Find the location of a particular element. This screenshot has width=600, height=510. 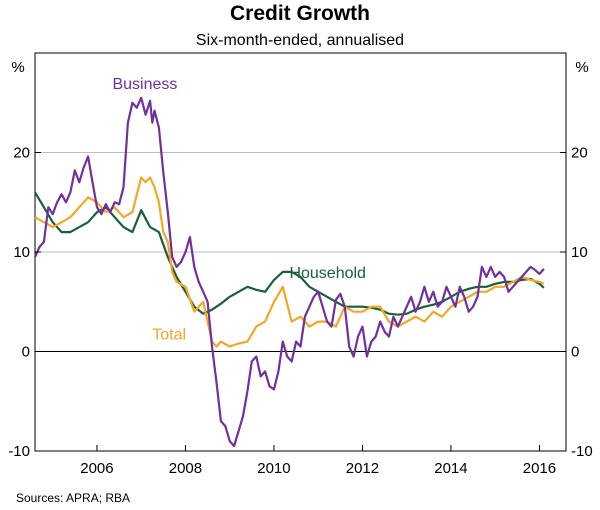

series-label-business: Business is located at coordinates (144, 84).